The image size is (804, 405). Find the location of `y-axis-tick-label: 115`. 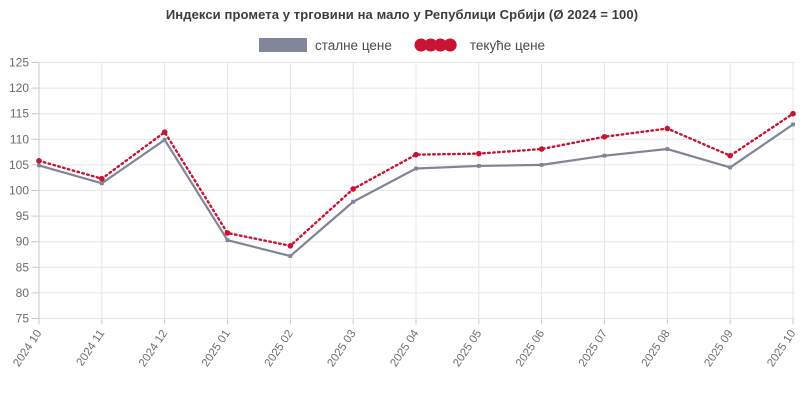

y-axis-tick-label: 115 is located at coordinates (19, 114).